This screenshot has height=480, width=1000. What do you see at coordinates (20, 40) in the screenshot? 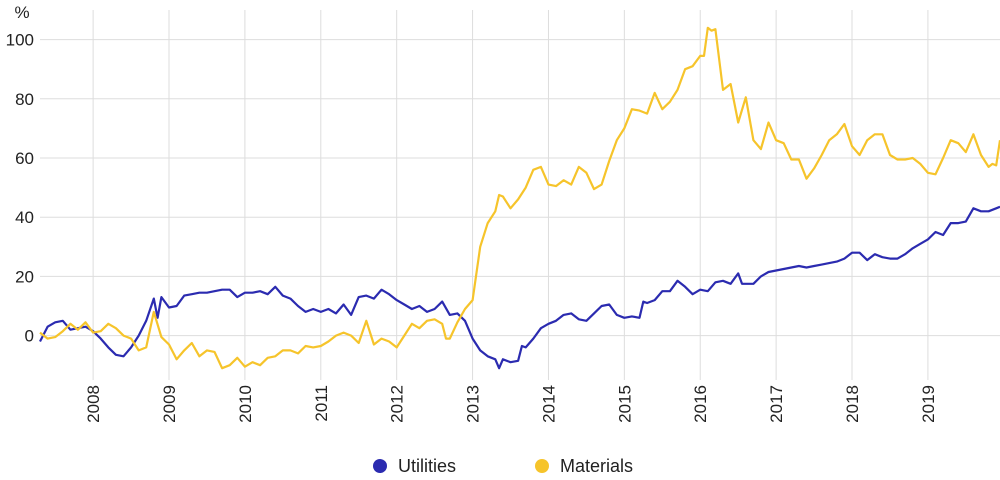
I see `y-tick-label: 100` at bounding box center [20, 40].